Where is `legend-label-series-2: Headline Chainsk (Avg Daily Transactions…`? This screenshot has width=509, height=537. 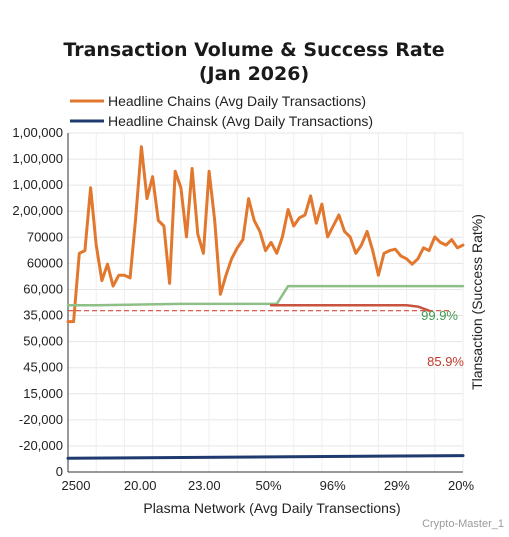 legend-label-series-2: Headline Chainsk (Avg Daily Transactions… is located at coordinates (240, 121).